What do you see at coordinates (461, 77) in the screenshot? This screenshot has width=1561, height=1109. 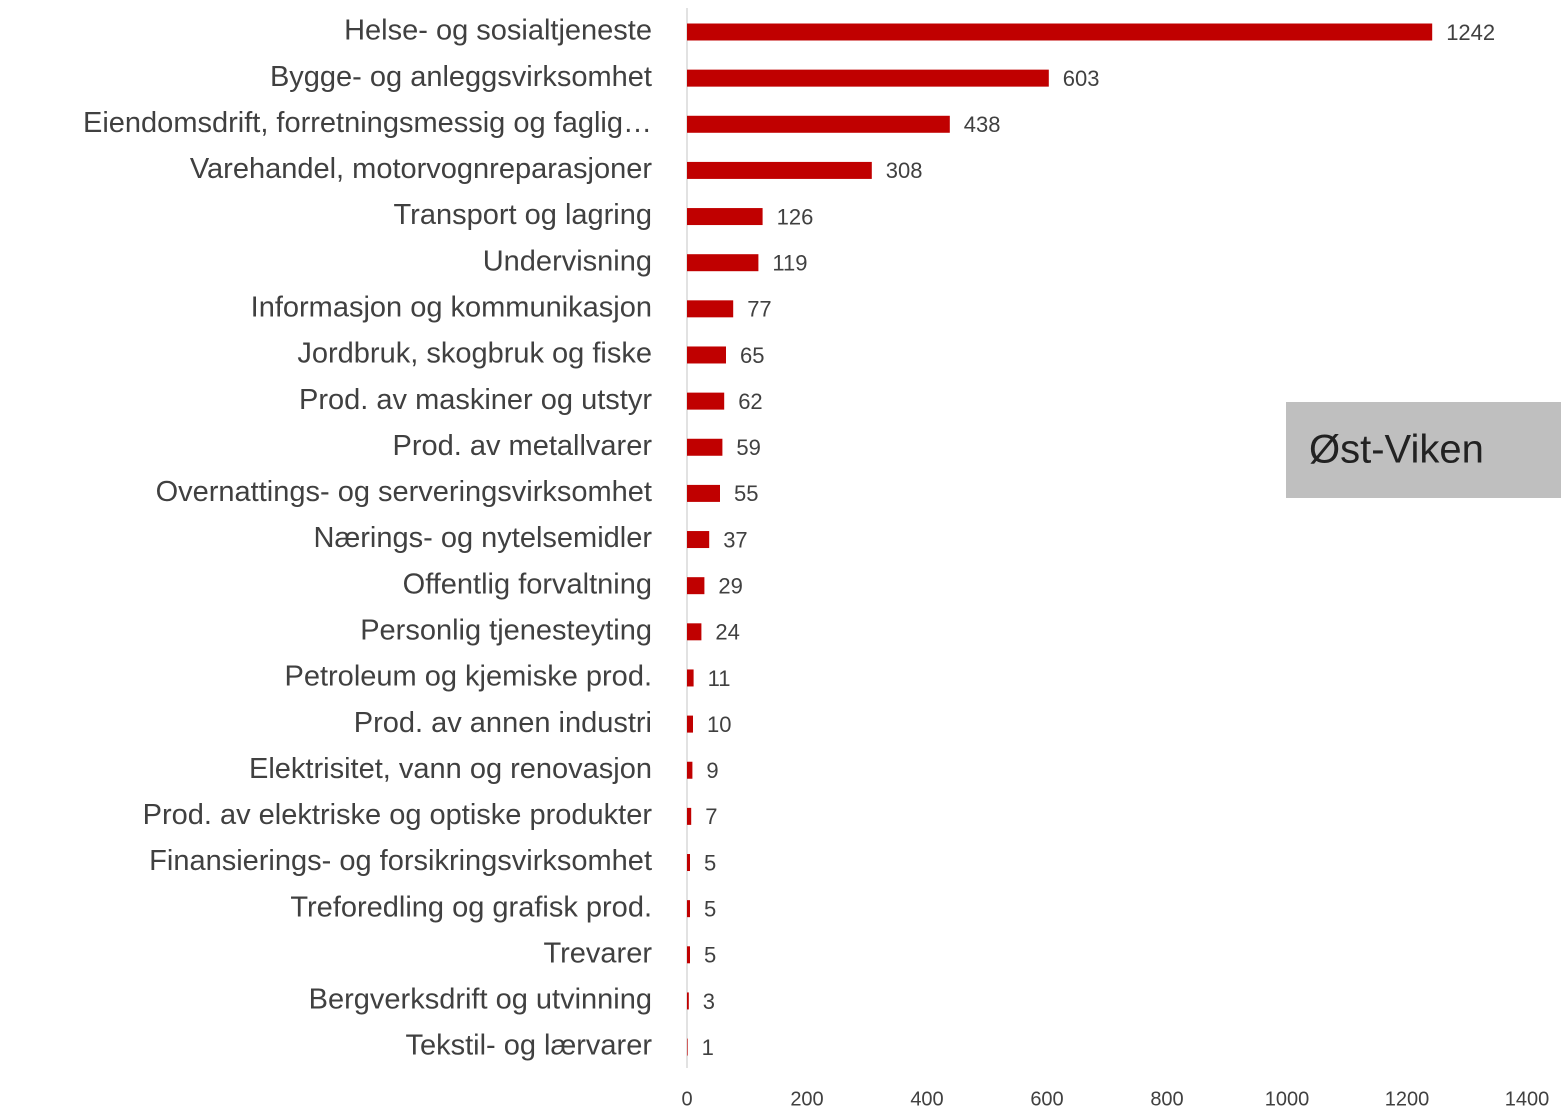 I see `y-tick-label: Bygge- og anleggsvirksomhet` at bounding box center [461, 77].